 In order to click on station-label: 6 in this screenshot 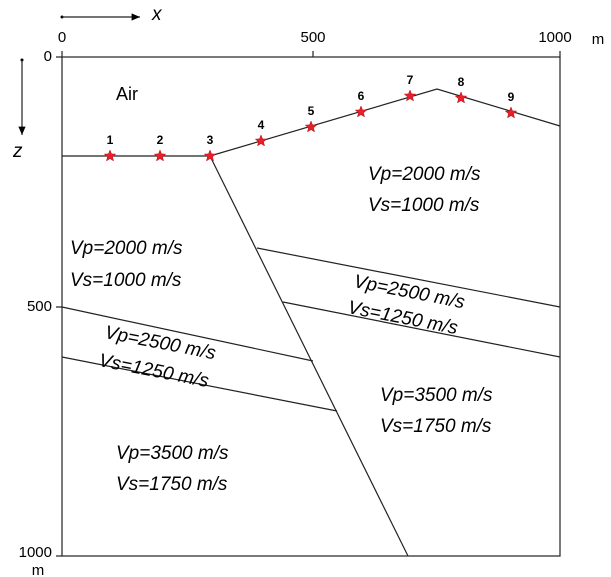, I will do `click(361, 96)`.